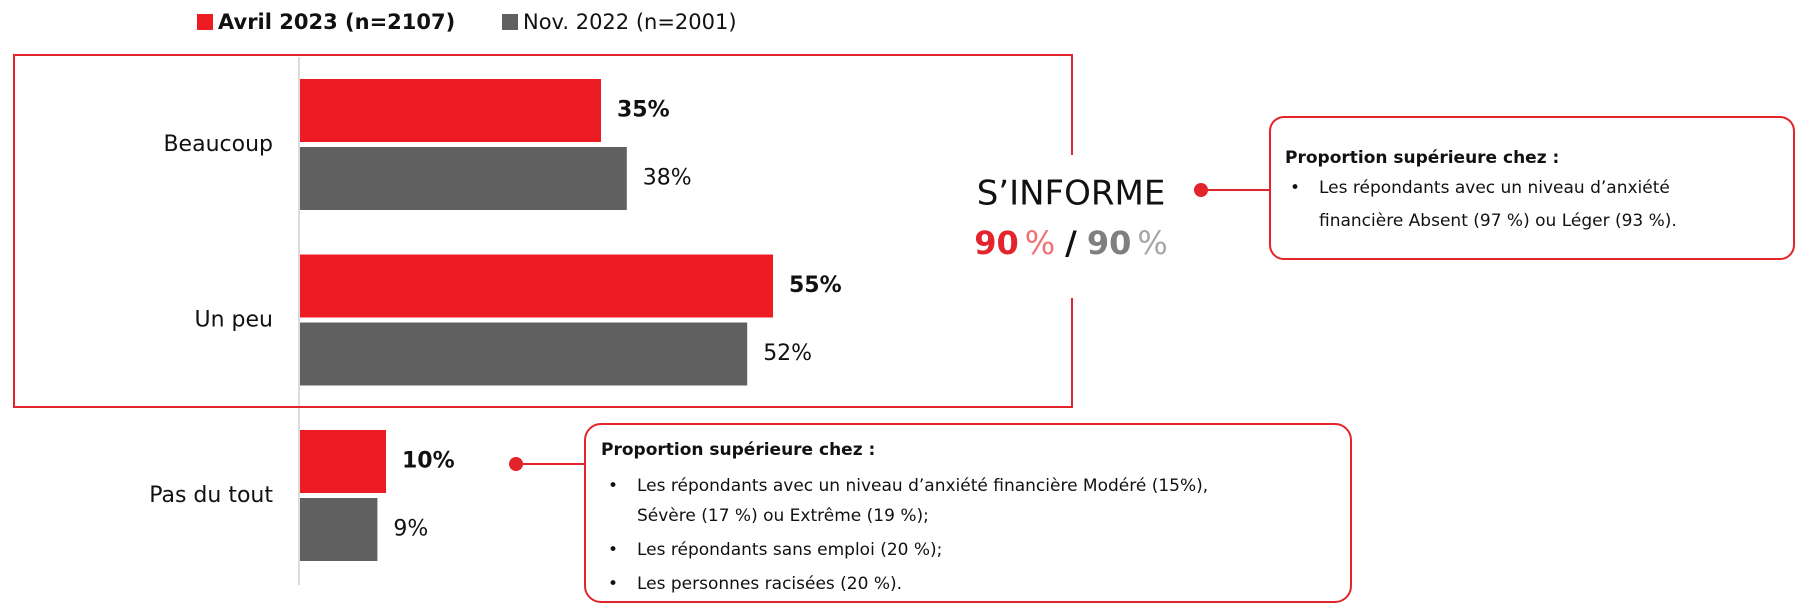 This screenshot has height=605, width=1798. What do you see at coordinates (996, 243) in the screenshot?
I see `summary-current: 90` at bounding box center [996, 243].